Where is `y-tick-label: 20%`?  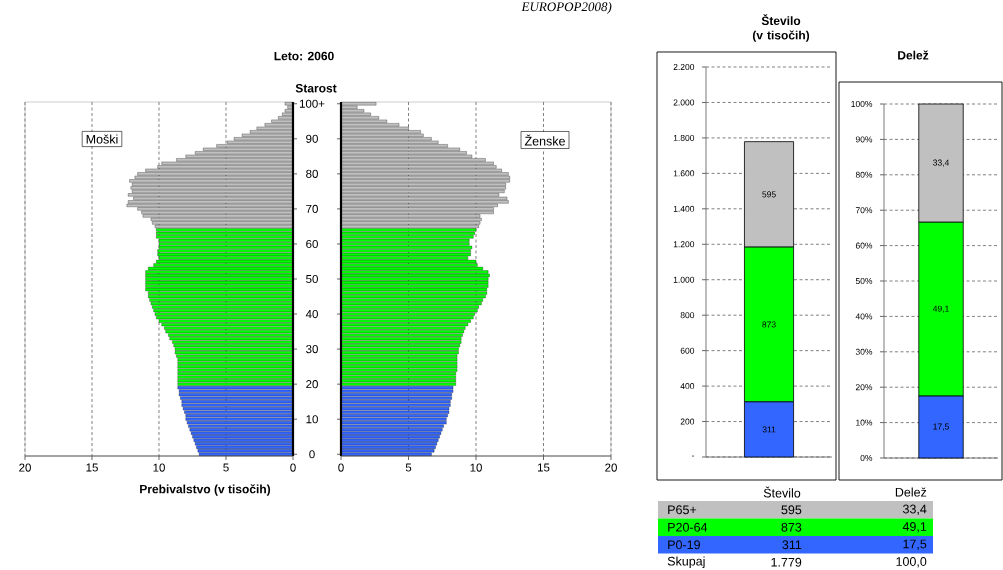 y-tick-label: 20% is located at coordinates (864, 387).